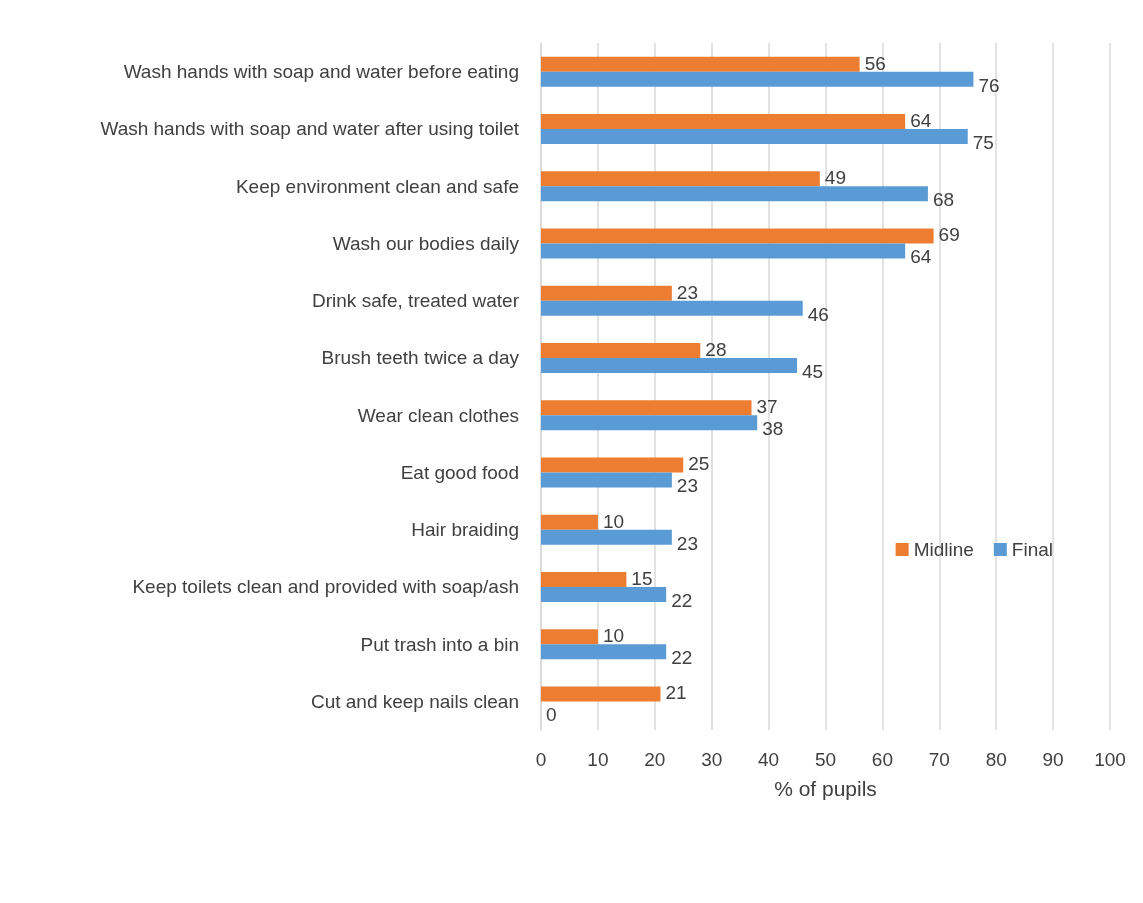 This screenshot has height=903, width=1143. I want to click on y-tick-label: Put trash into a bin, so click(439, 644).